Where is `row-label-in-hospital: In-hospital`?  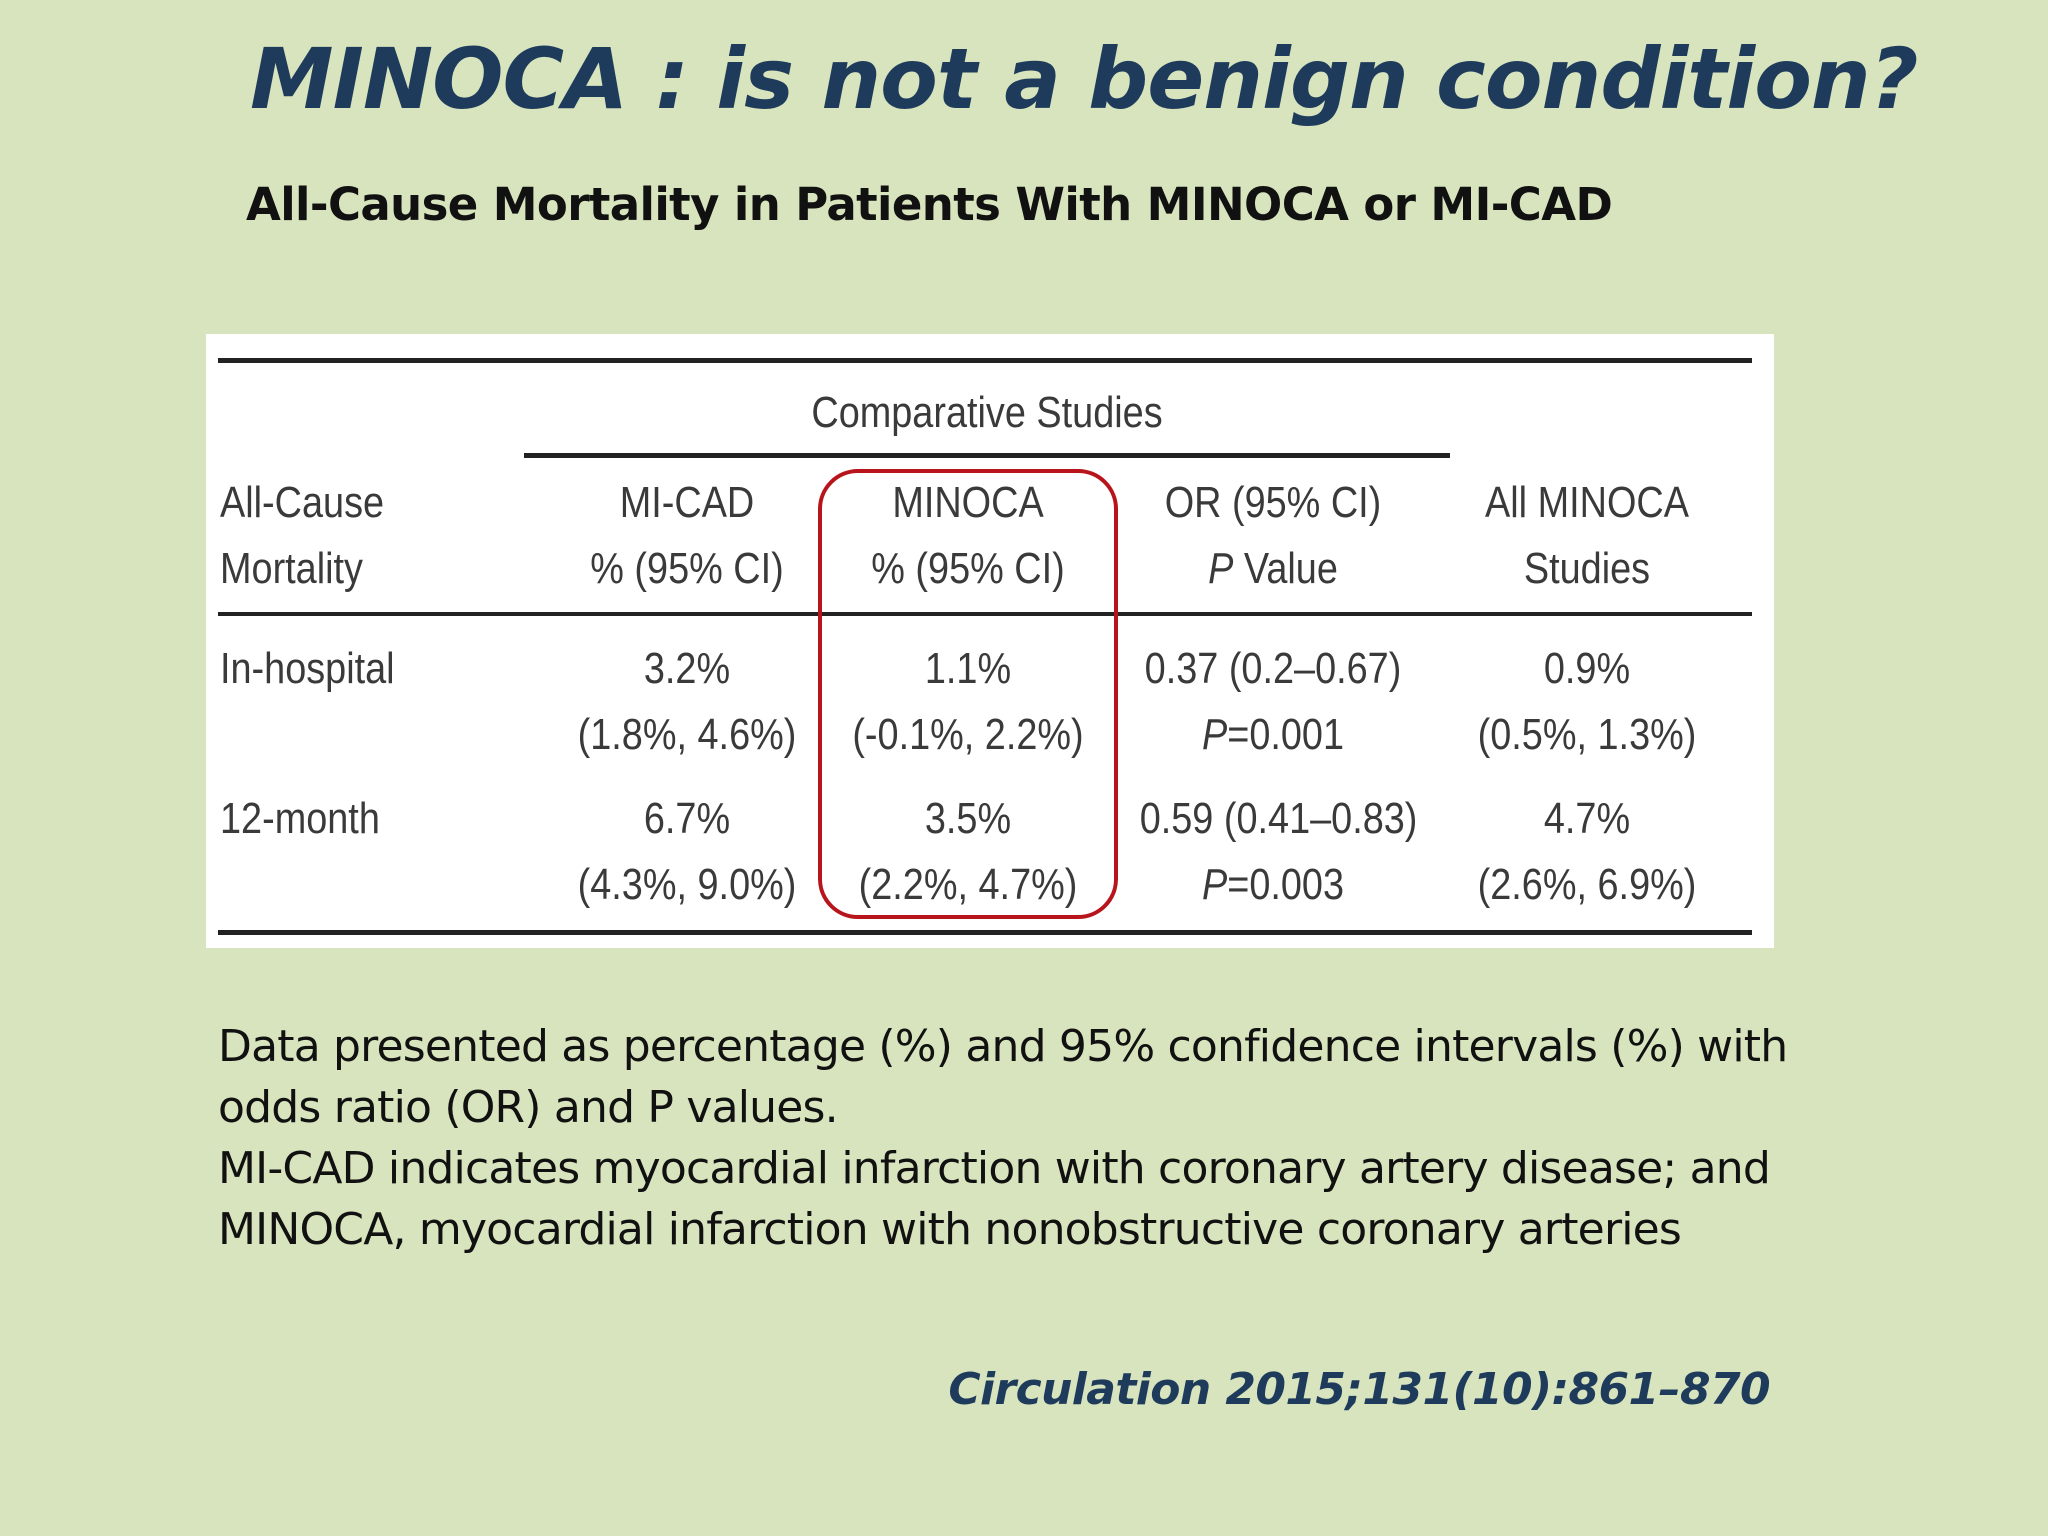 row-label-in-hospital: In-hospital is located at coordinates (307, 668).